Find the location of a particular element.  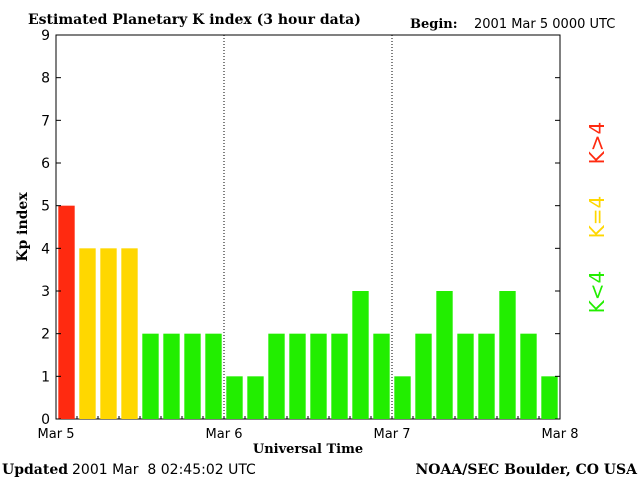

legend-label: K=4 is located at coordinates (597, 217).